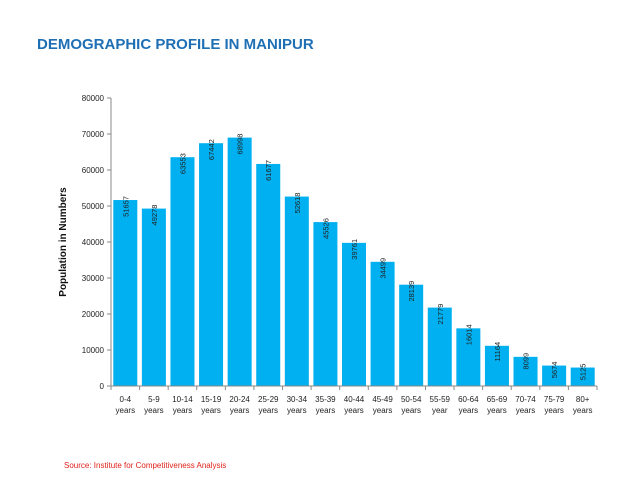 This screenshot has height=479, width=638. Describe the element at coordinates (325, 399) in the screenshot. I see `category-label: 35-39` at that location.